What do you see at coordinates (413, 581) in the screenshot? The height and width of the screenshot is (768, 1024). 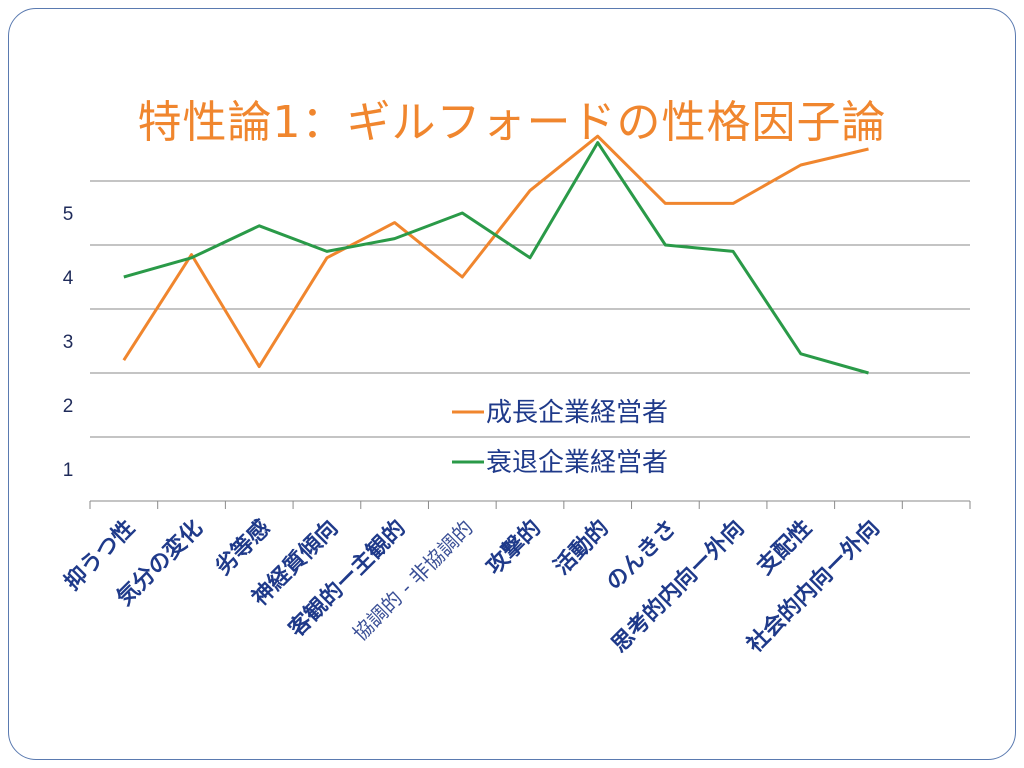 I see `x-category-label: 協調的 - 非協調的` at bounding box center [413, 581].